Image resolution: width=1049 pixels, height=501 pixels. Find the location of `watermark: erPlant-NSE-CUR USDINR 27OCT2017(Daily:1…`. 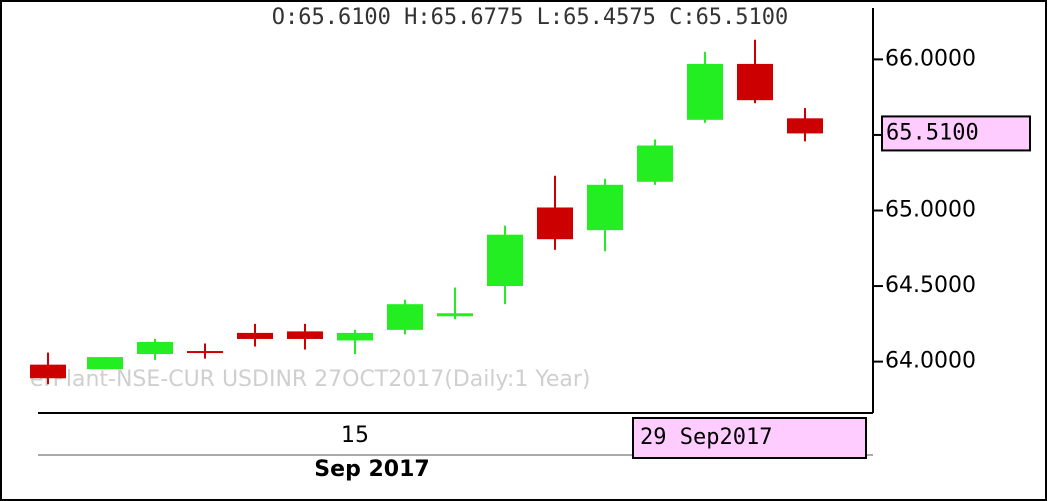

watermark: erPlant-NSE-CUR USDINR 27OCT2017(Daily:1… is located at coordinates (310, 379).